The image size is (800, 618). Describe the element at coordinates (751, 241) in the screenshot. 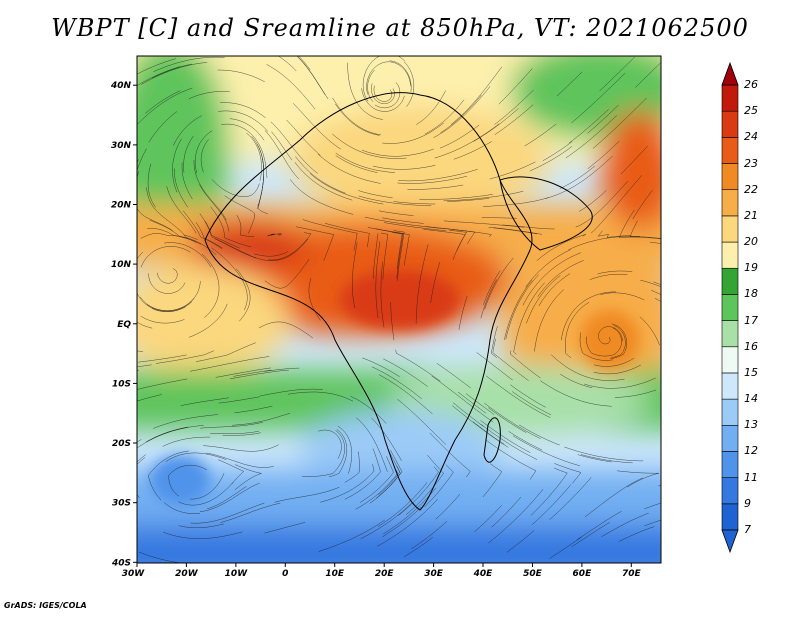

I see `colorbar-label: 20` at that location.